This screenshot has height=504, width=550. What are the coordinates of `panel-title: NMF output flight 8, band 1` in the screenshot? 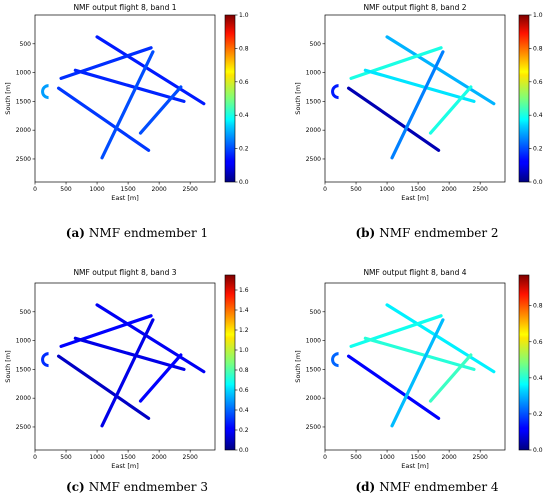 It's located at (124, 7).